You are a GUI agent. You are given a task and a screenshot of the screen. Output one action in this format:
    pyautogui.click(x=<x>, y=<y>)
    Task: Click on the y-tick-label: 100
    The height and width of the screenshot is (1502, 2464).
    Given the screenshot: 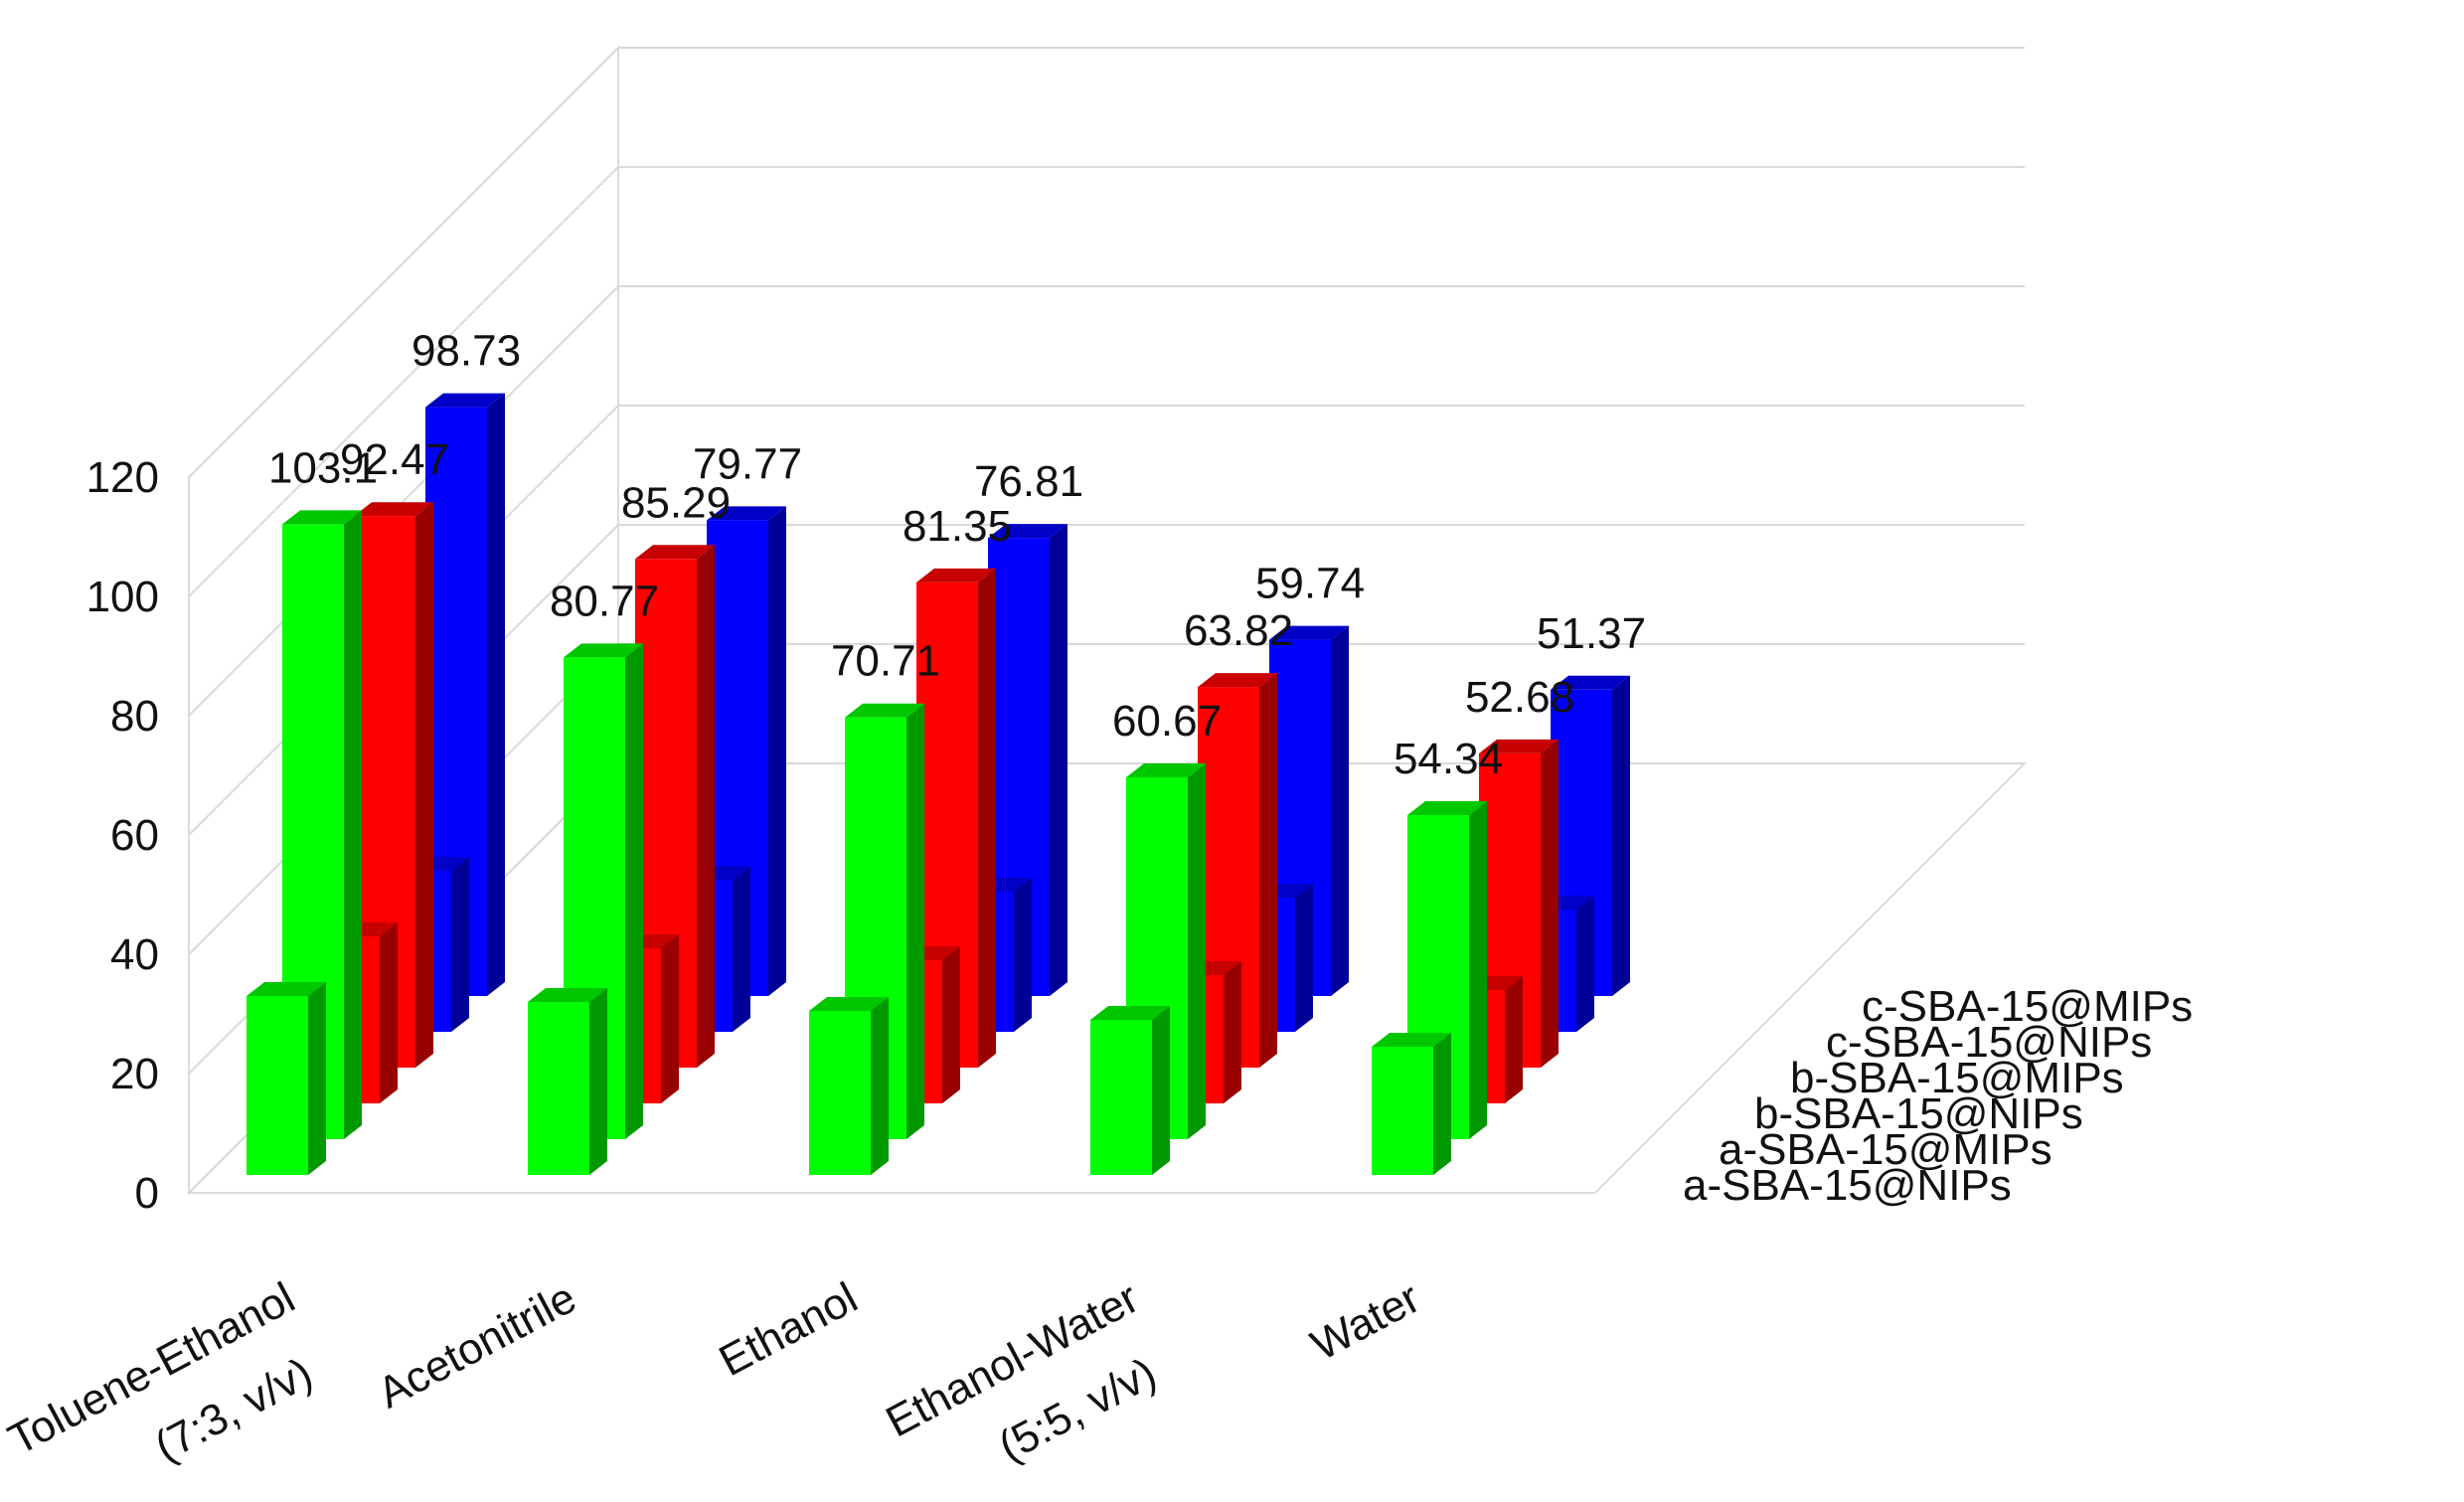 What is the action you would take?
    pyautogui.click(x=123, y=597)
    